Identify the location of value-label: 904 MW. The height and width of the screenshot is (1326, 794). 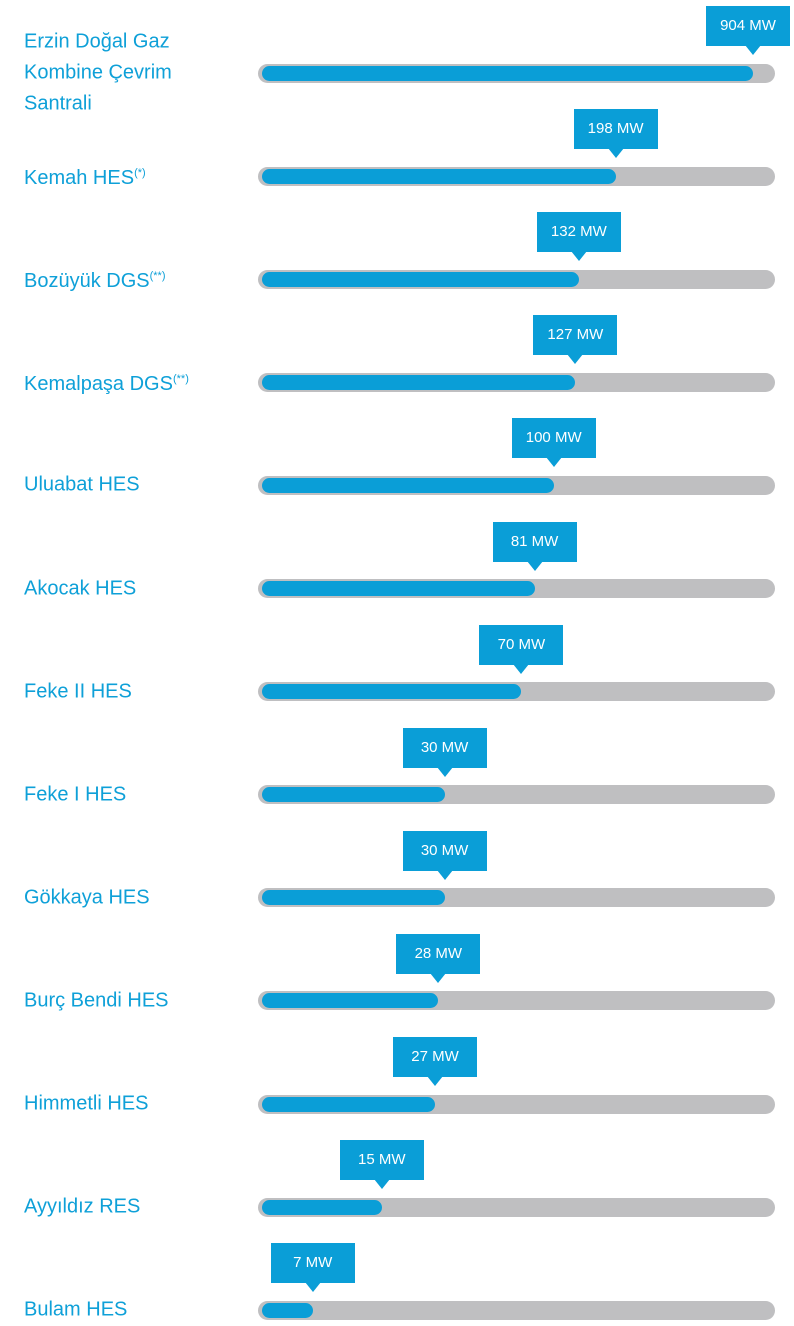
(748, 26).